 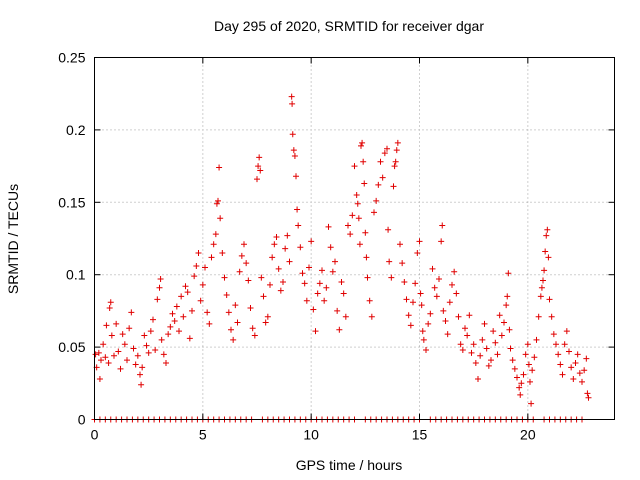 I want to click on y-tick-label: 0.25, so click(x=71, y=58).